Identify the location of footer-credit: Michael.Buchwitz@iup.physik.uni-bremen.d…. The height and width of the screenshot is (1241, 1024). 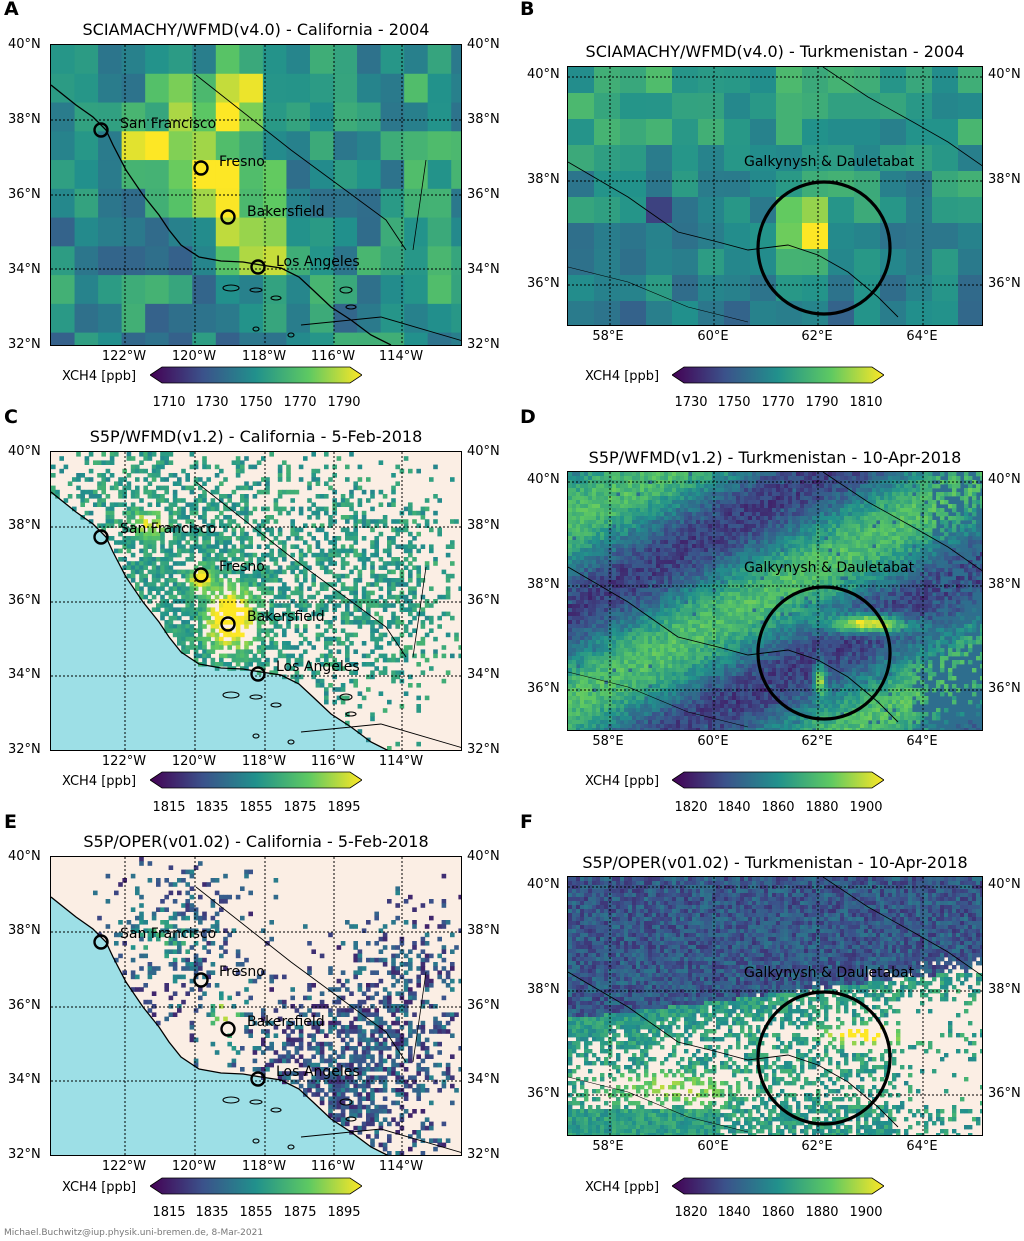
(134, 1233).